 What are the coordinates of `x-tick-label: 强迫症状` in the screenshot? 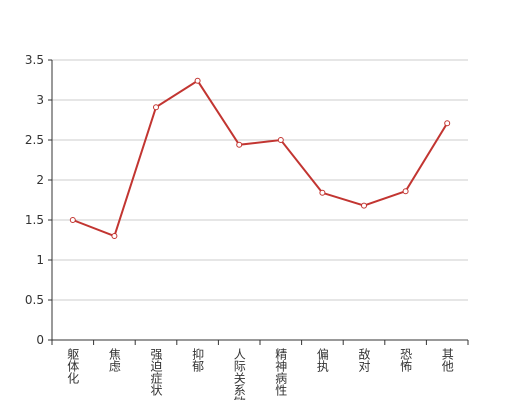 It's located at (156, 372).